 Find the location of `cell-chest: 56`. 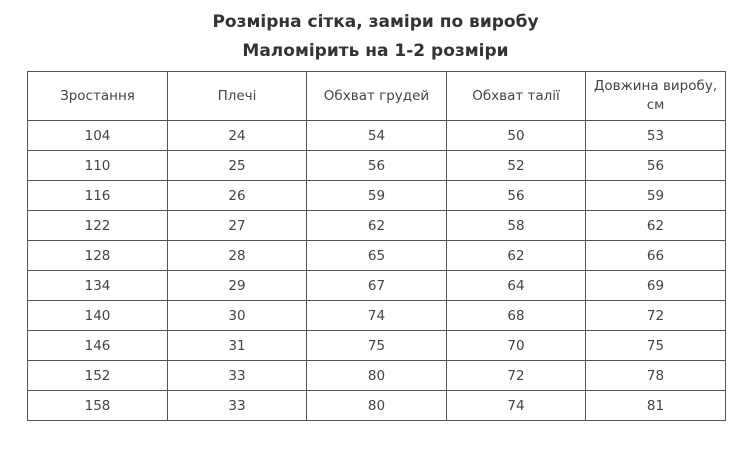

cell-chest: 56 is located at coordinates (376, 165).